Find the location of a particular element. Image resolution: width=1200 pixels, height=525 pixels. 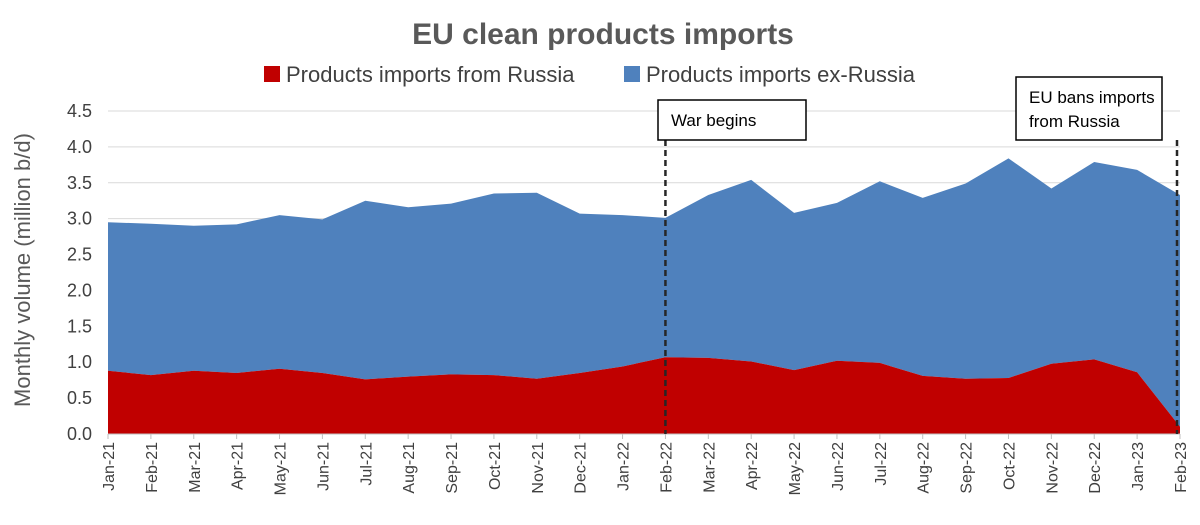

x-tick-label: Oct-22 is located at coordinates (1010, 466).